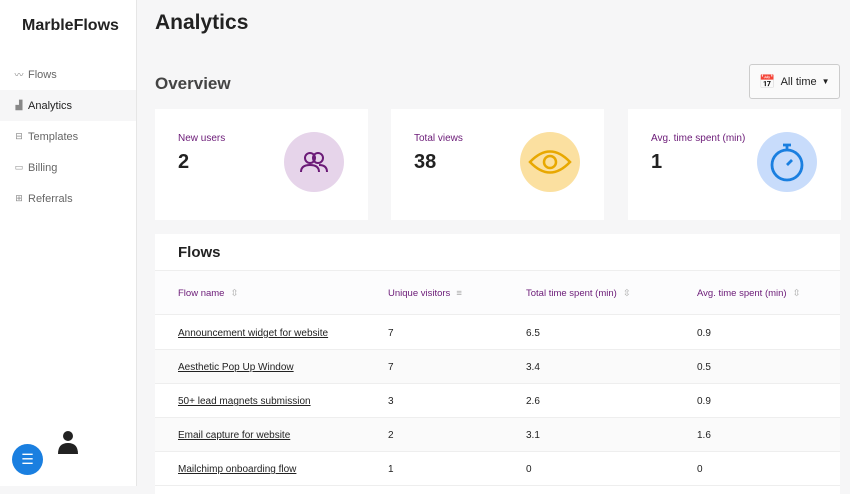 The width and height of the screenshot is (850, 494). I want to click on chart-line-icon: 〰, so click(19, 75).